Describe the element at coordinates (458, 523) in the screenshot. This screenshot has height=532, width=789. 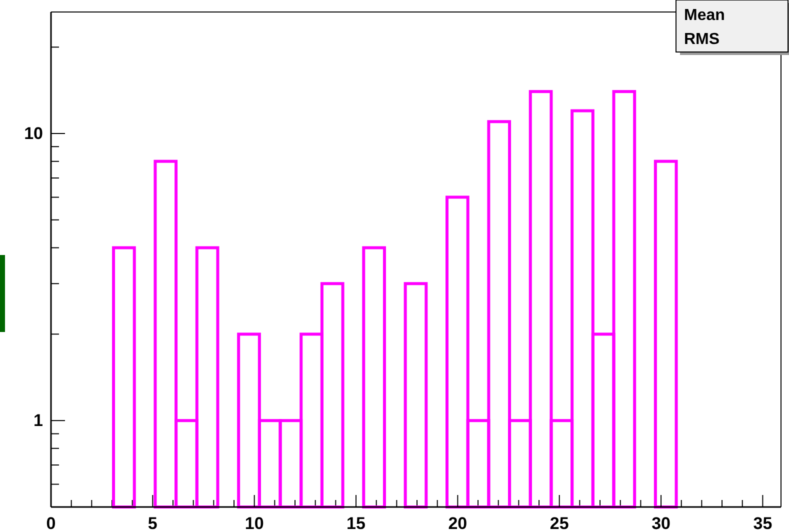
I see `x-tick-label: 20` at that location.